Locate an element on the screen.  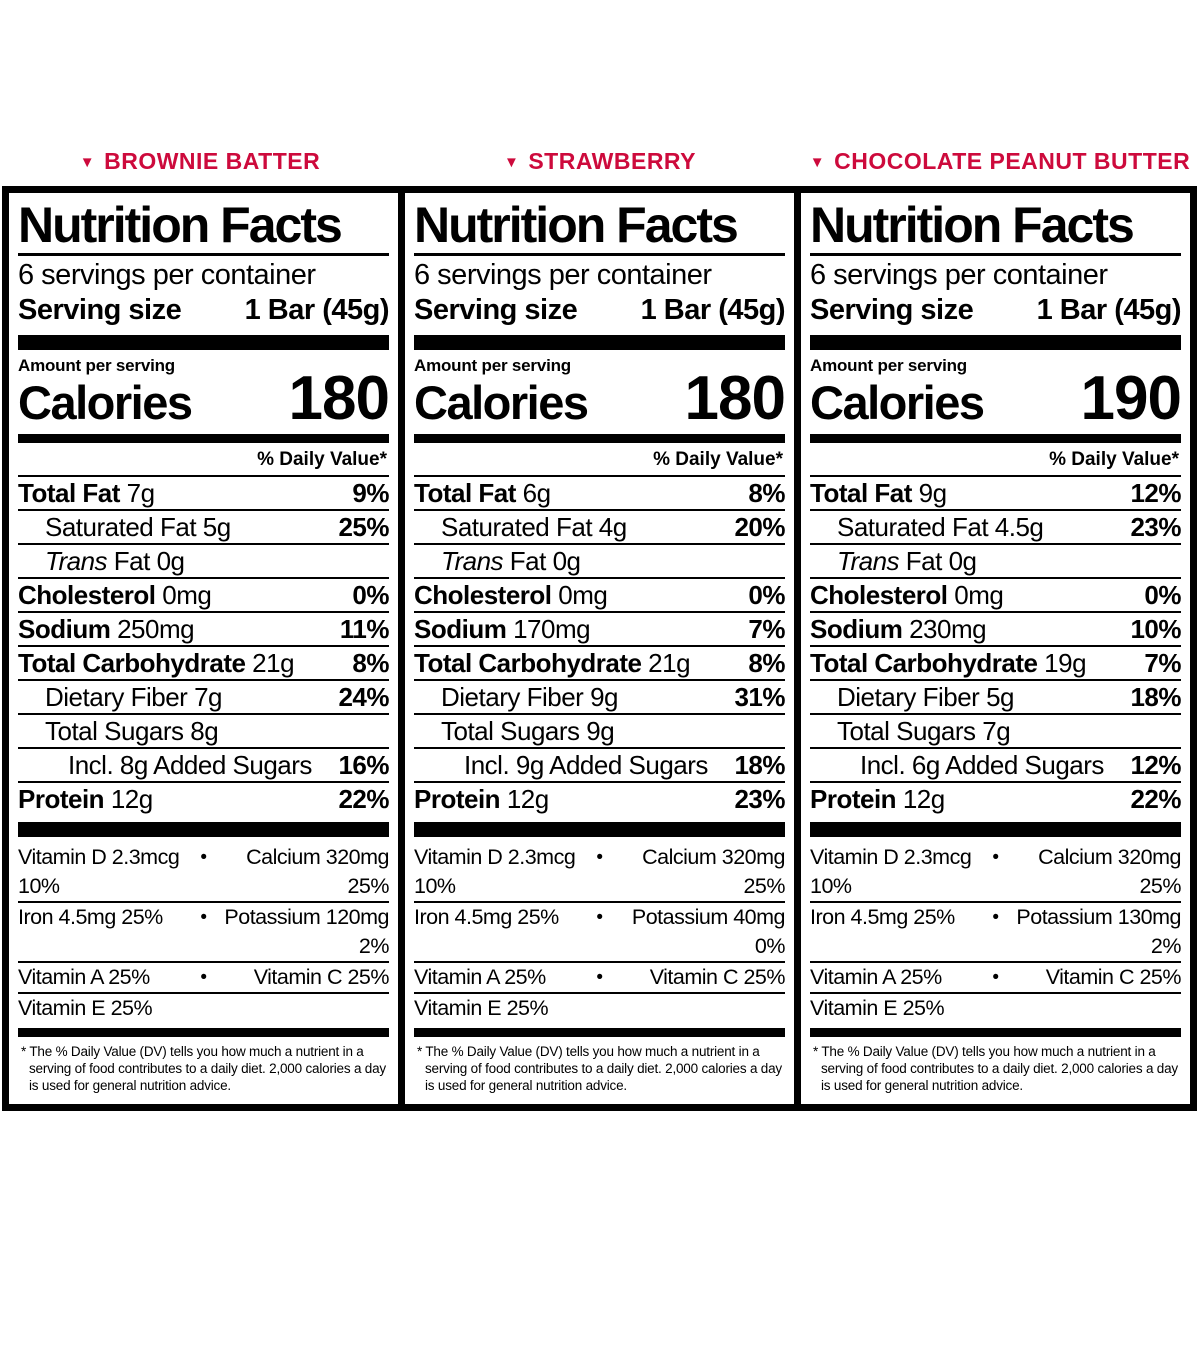
nutrient-row: Total Sugars 8g is located at coordinates (203, 729).